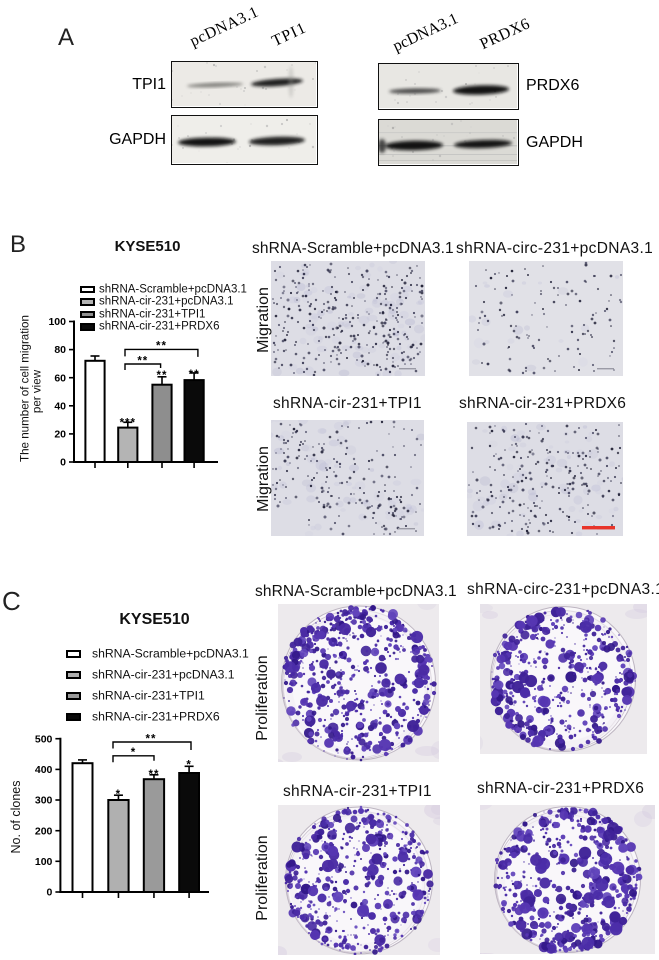 This screenshot has width=659, height=960. What do you see at coordinates (44, 770) in the screenshot?
I see `svg-text: 400` at bounding box center [44, 770].